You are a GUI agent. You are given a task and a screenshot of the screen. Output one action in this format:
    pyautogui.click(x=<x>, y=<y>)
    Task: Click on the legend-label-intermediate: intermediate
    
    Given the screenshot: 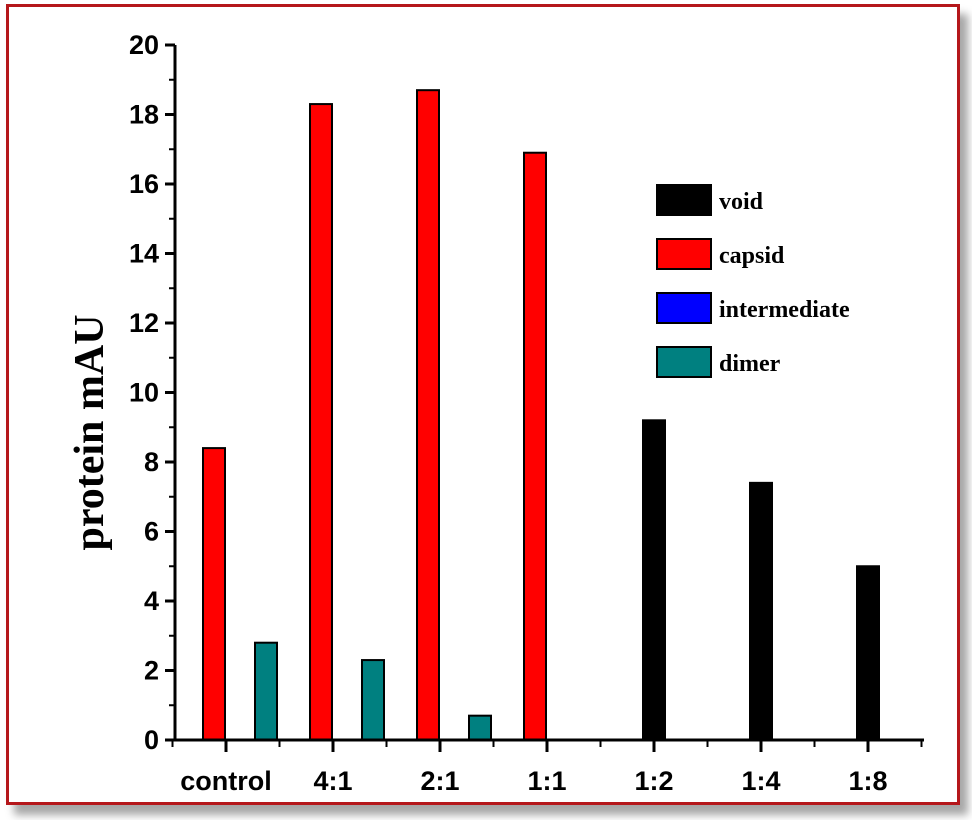 What is the action you would take?
    pyautogui.click(x=784, y=310)
    